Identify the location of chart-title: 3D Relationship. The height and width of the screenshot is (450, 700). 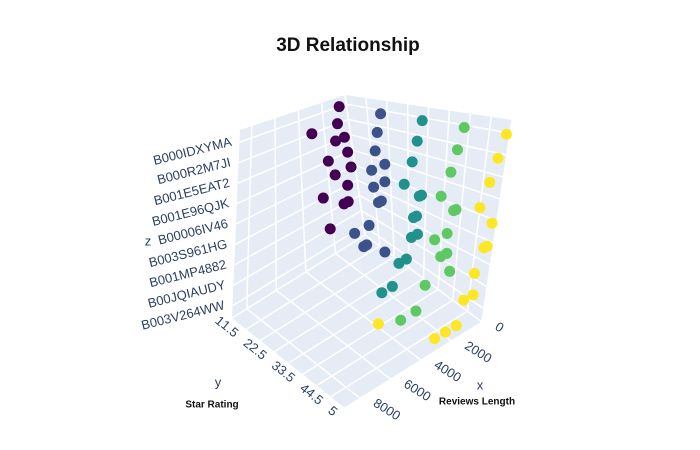
(348, 45).